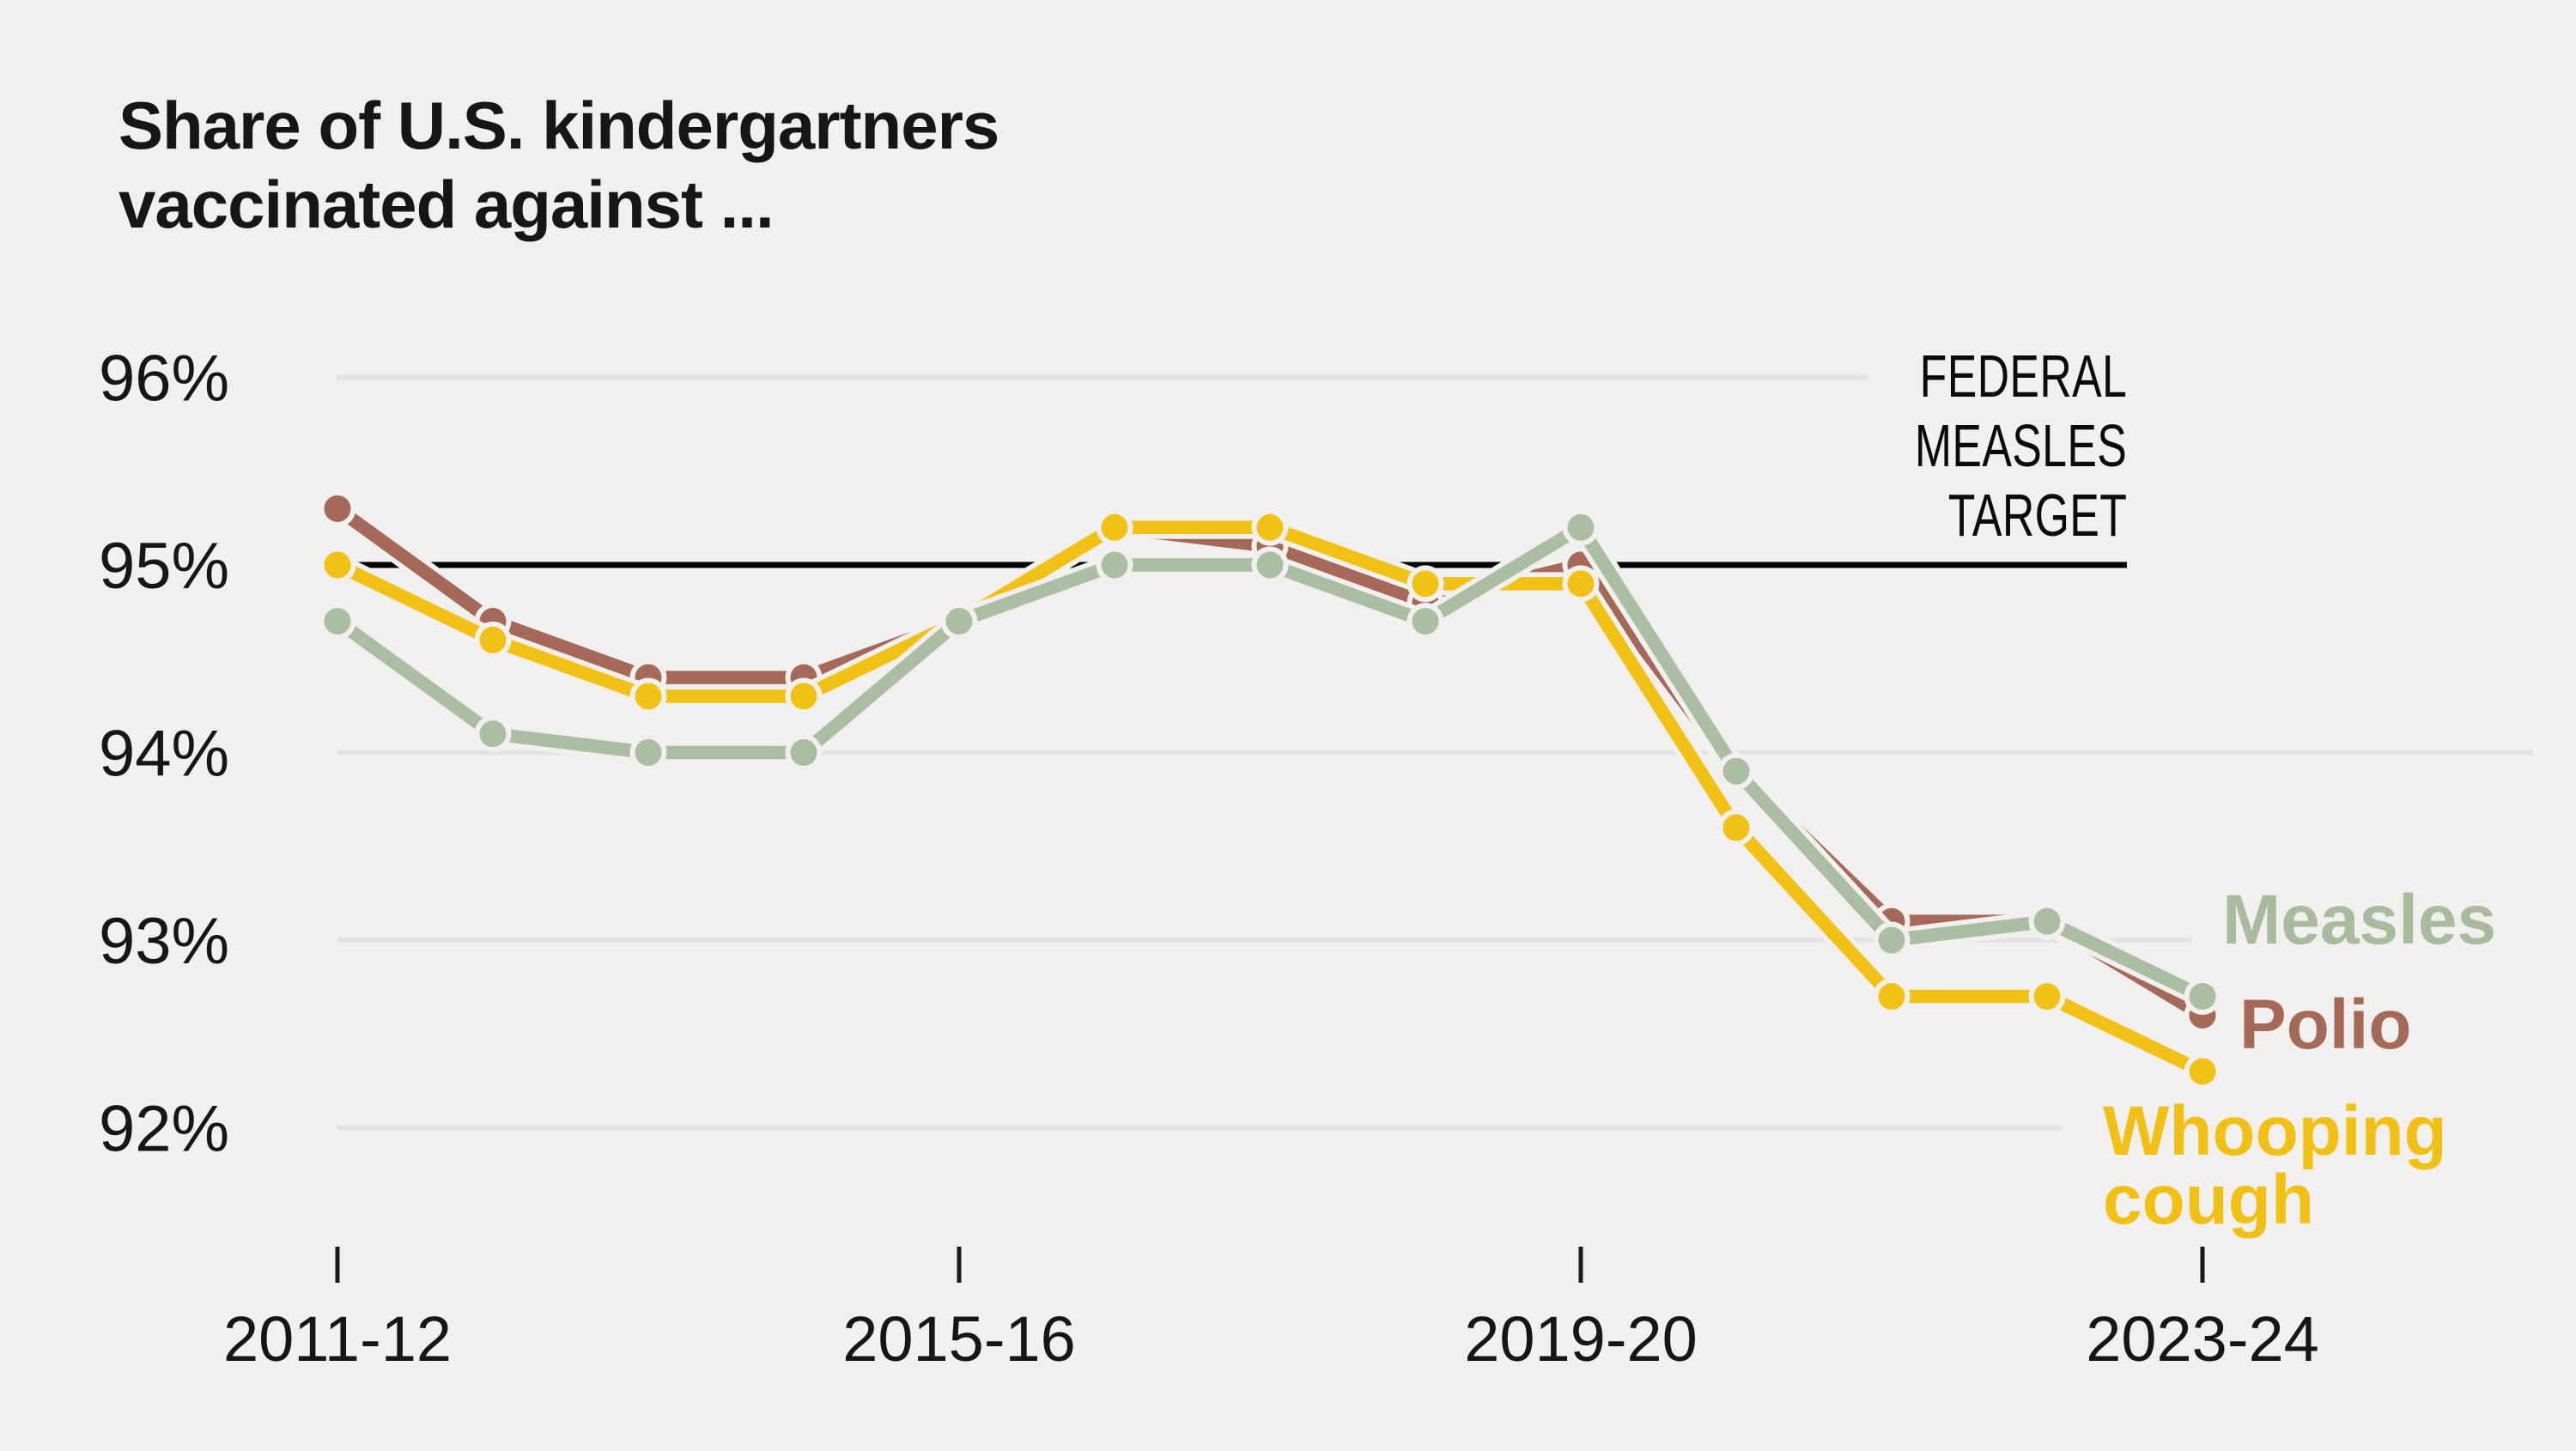  Describe the element at coordinates (164, 755) in the screenshot. I see `y-axis-label-94pct: 94%` at that location.